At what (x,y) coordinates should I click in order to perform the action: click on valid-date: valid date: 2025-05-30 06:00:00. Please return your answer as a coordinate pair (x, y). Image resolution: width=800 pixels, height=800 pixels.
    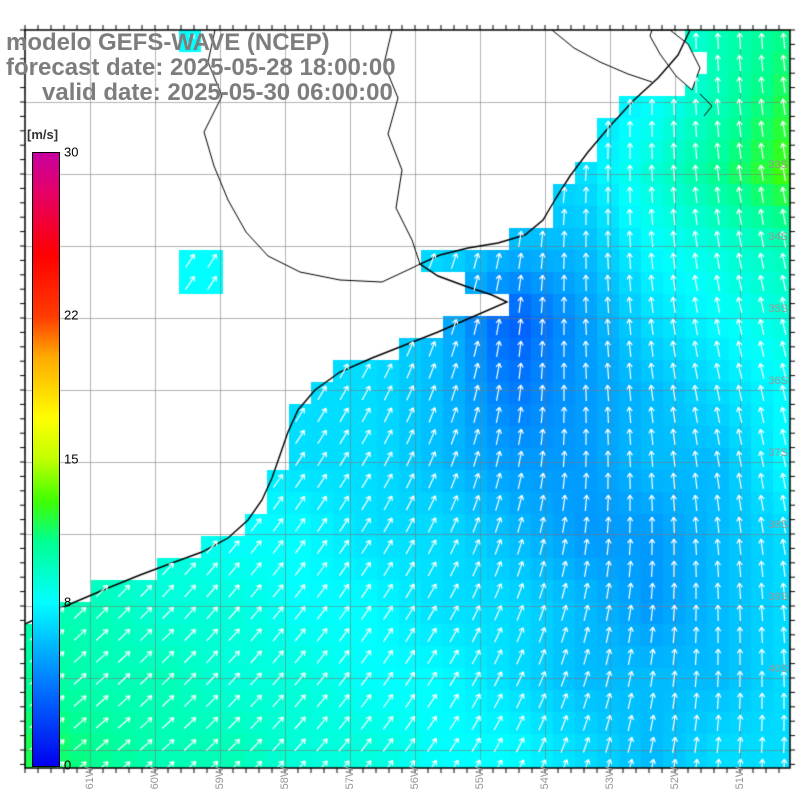
    Looking at the image, I should click on (217, 92).